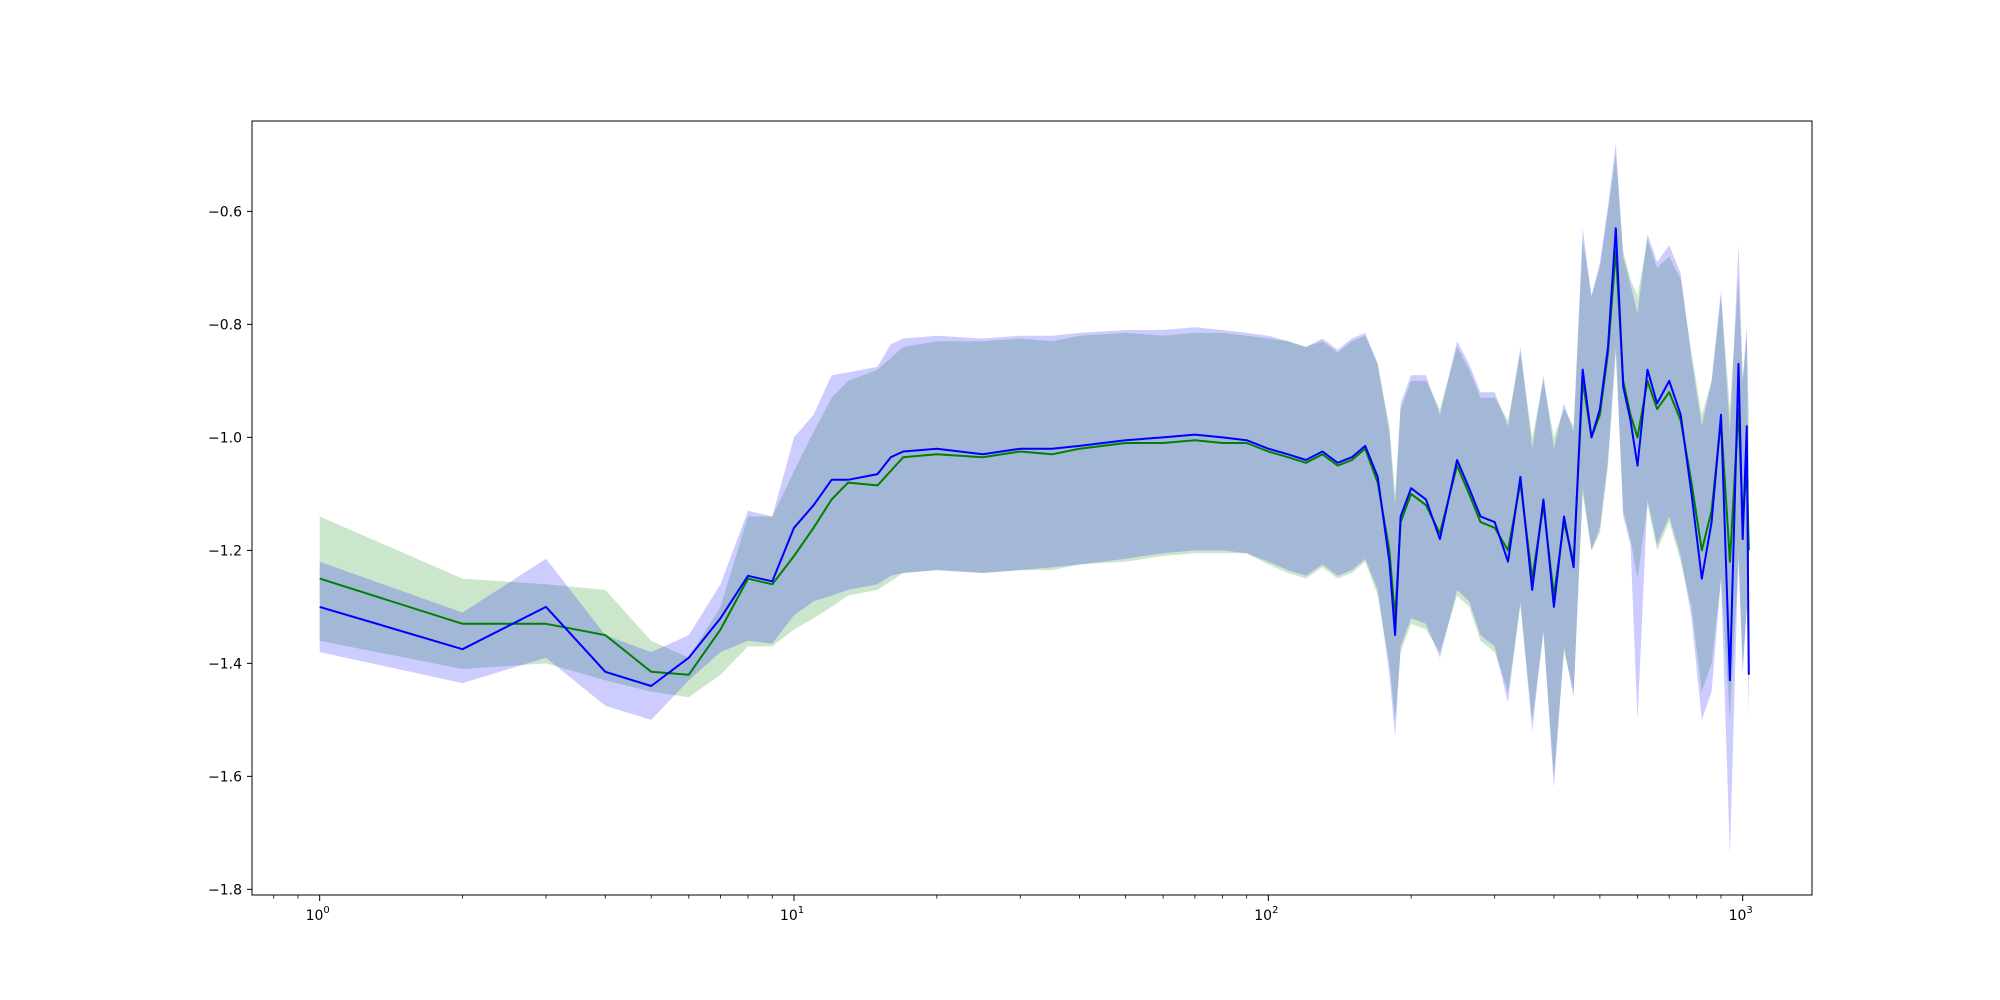 This screenshot has height=1000, width=2000. I want to click on x-axis: 10⁰ 10¹ 10² 10³, so click(1013, 909).